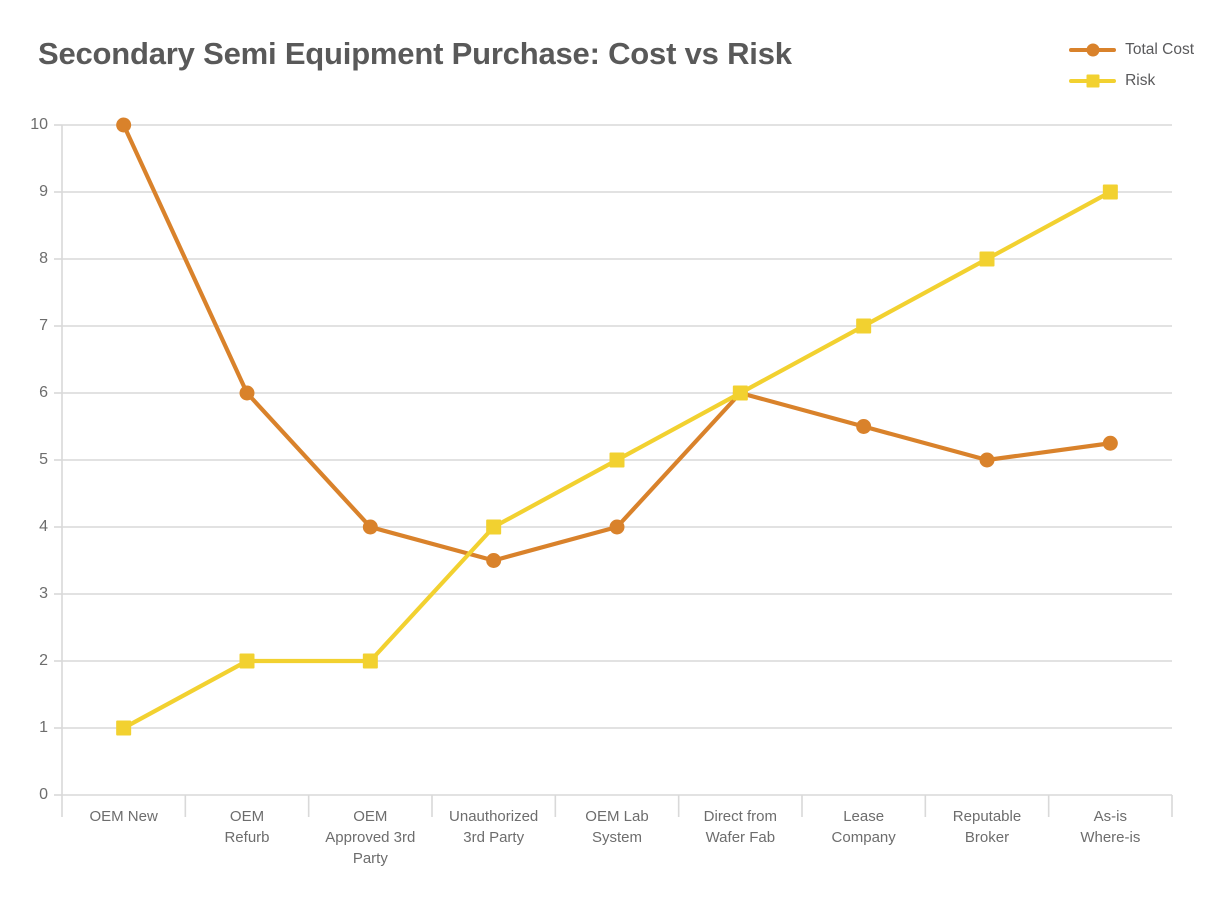 The image size is (1224, 902). What do you see at coordinates (617, 837) in the screenshot?
I see `x-axis-label-line: System` at bounding box center [617, 837].